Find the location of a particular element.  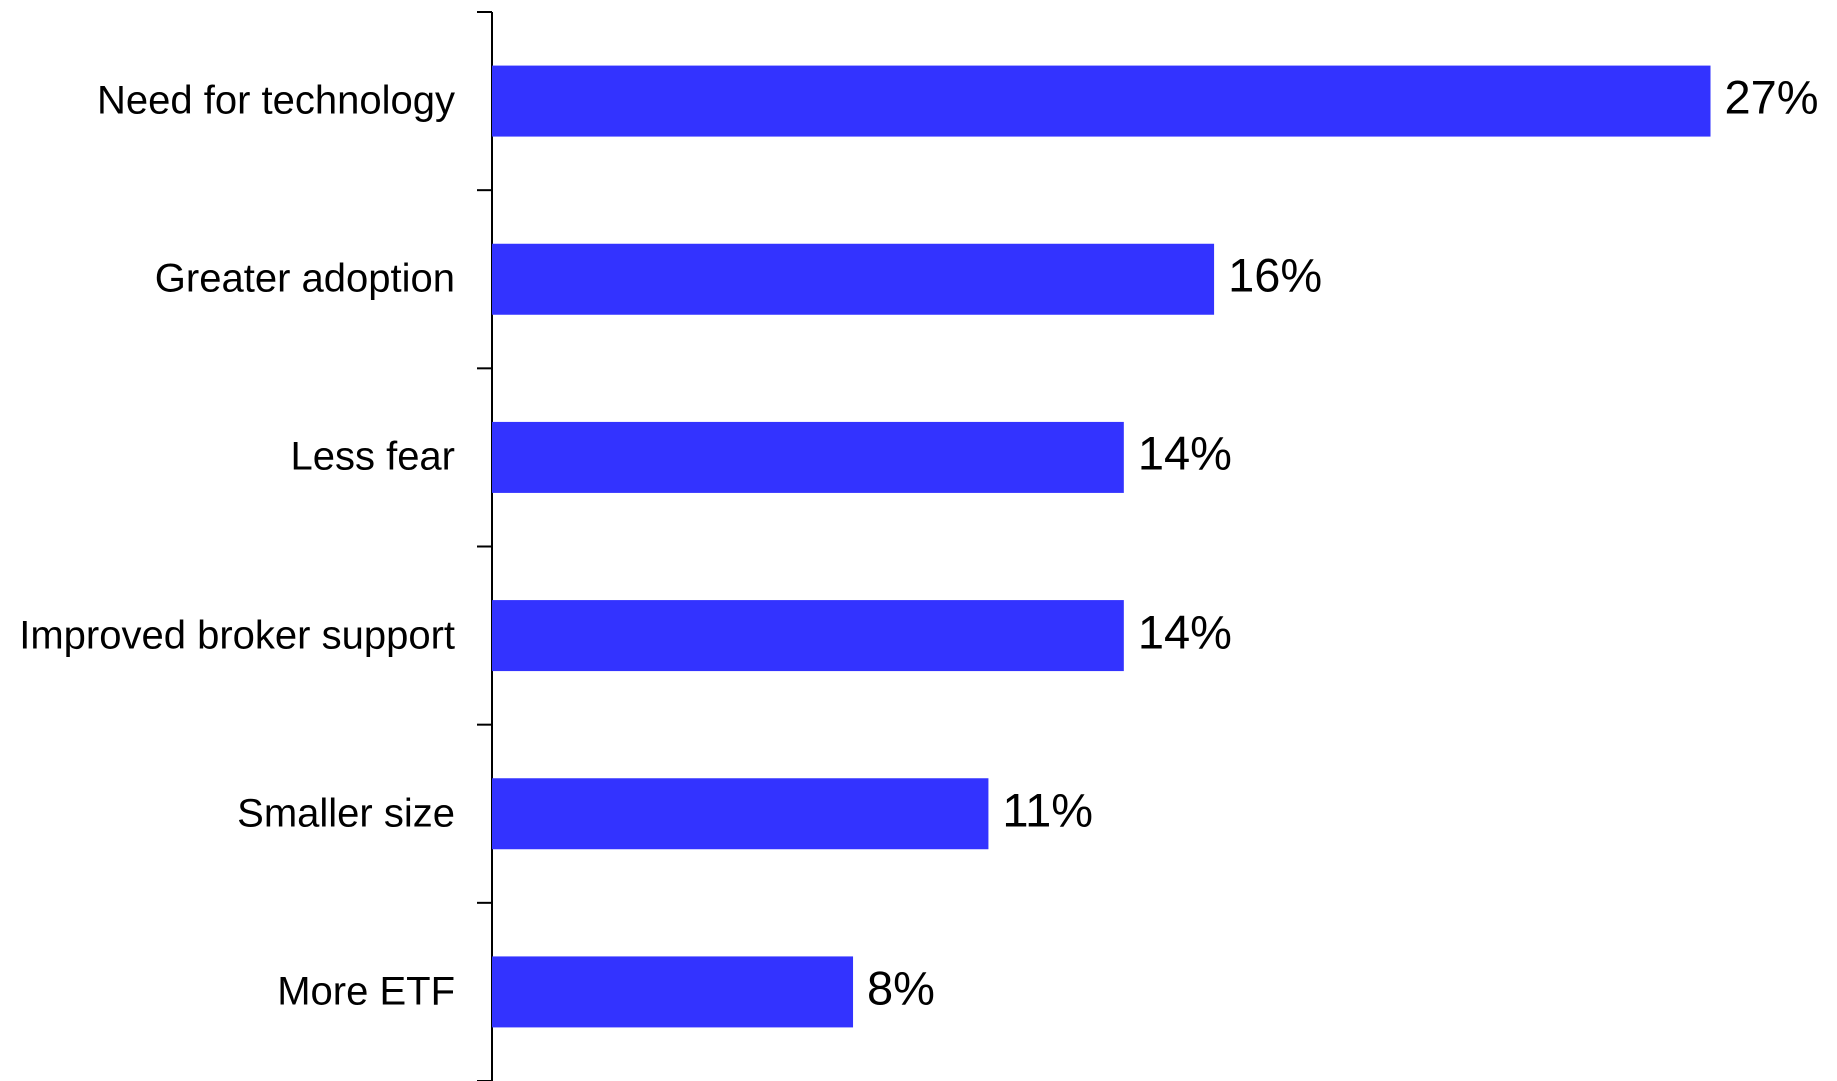

category-label: Greater adoption is located at coordinates (304, 278).